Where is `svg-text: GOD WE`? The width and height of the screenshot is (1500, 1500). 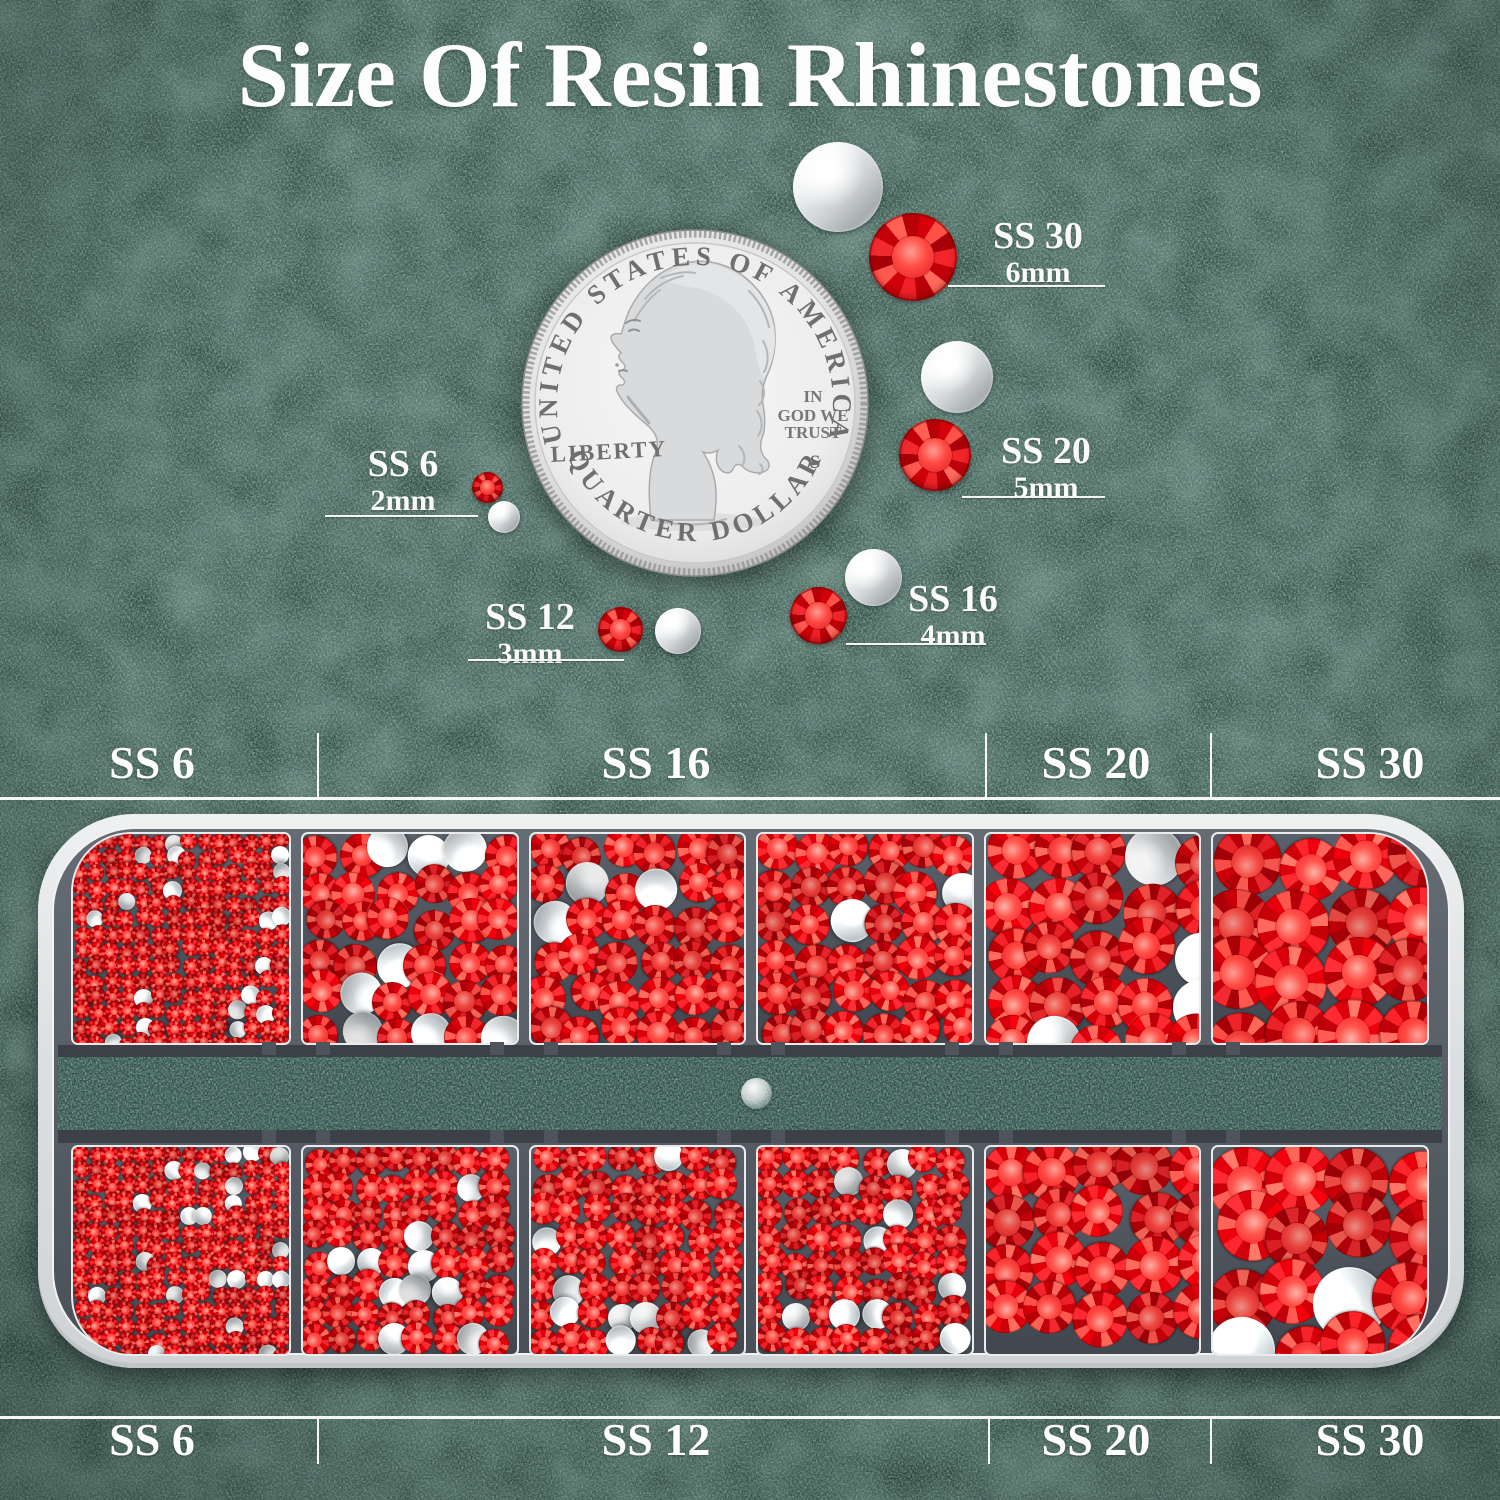 svg-text: GOD WE is located at coordinates (812, 415).